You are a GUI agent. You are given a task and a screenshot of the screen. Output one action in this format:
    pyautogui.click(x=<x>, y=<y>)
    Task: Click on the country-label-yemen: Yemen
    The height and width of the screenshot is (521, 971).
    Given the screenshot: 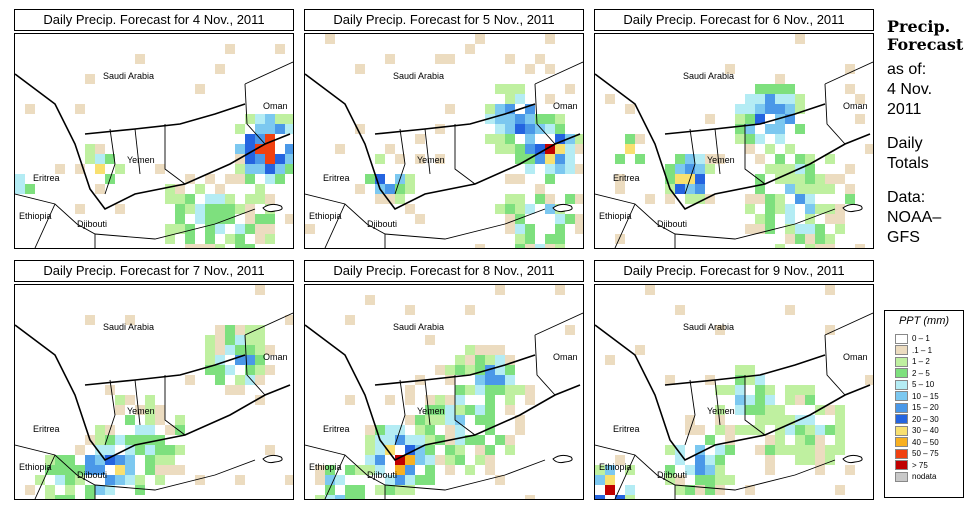 What is the action you would take?
    pyautogui.click(x=431, y=160)
    